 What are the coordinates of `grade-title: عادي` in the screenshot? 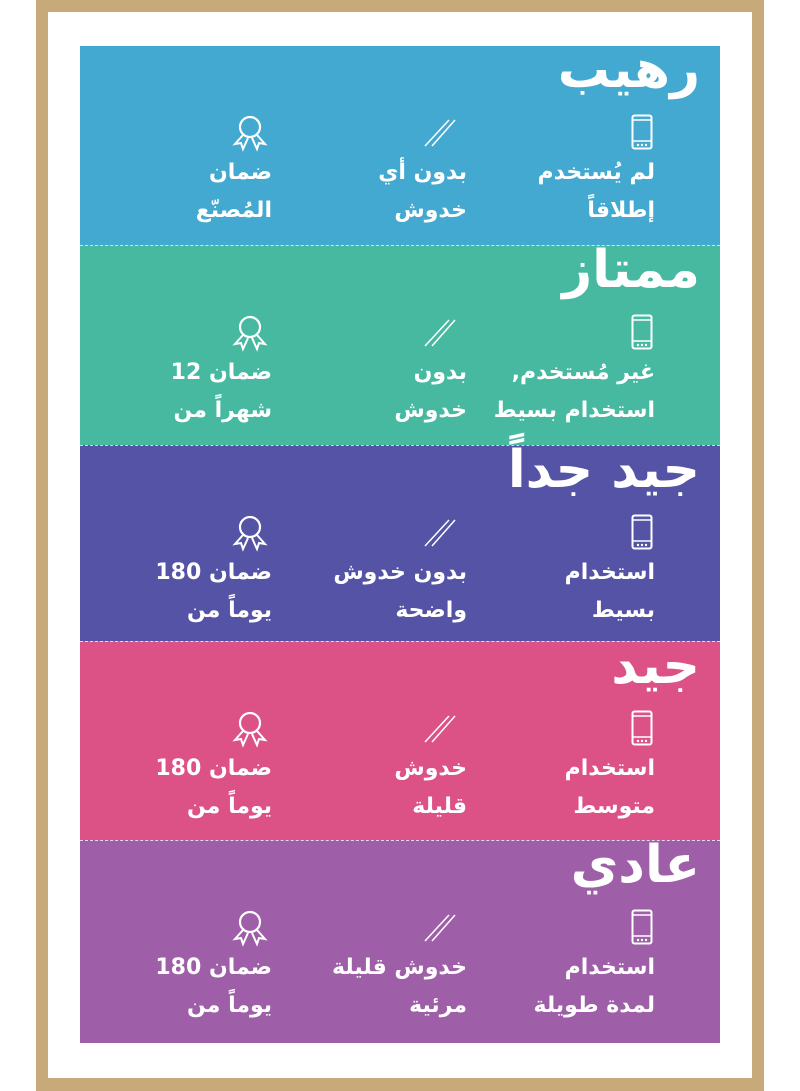 It's located at (635, 865).